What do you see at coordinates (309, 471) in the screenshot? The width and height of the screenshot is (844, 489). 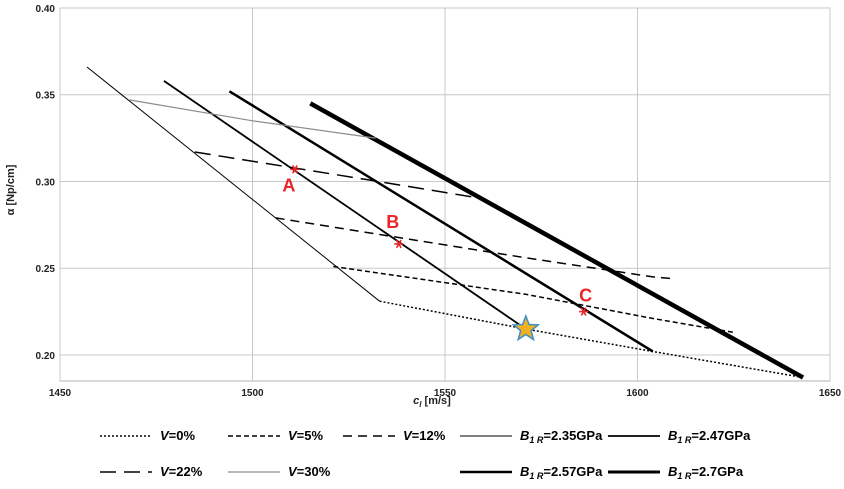 I see `legend-label: V=30%` at bounding box center [309, 471].